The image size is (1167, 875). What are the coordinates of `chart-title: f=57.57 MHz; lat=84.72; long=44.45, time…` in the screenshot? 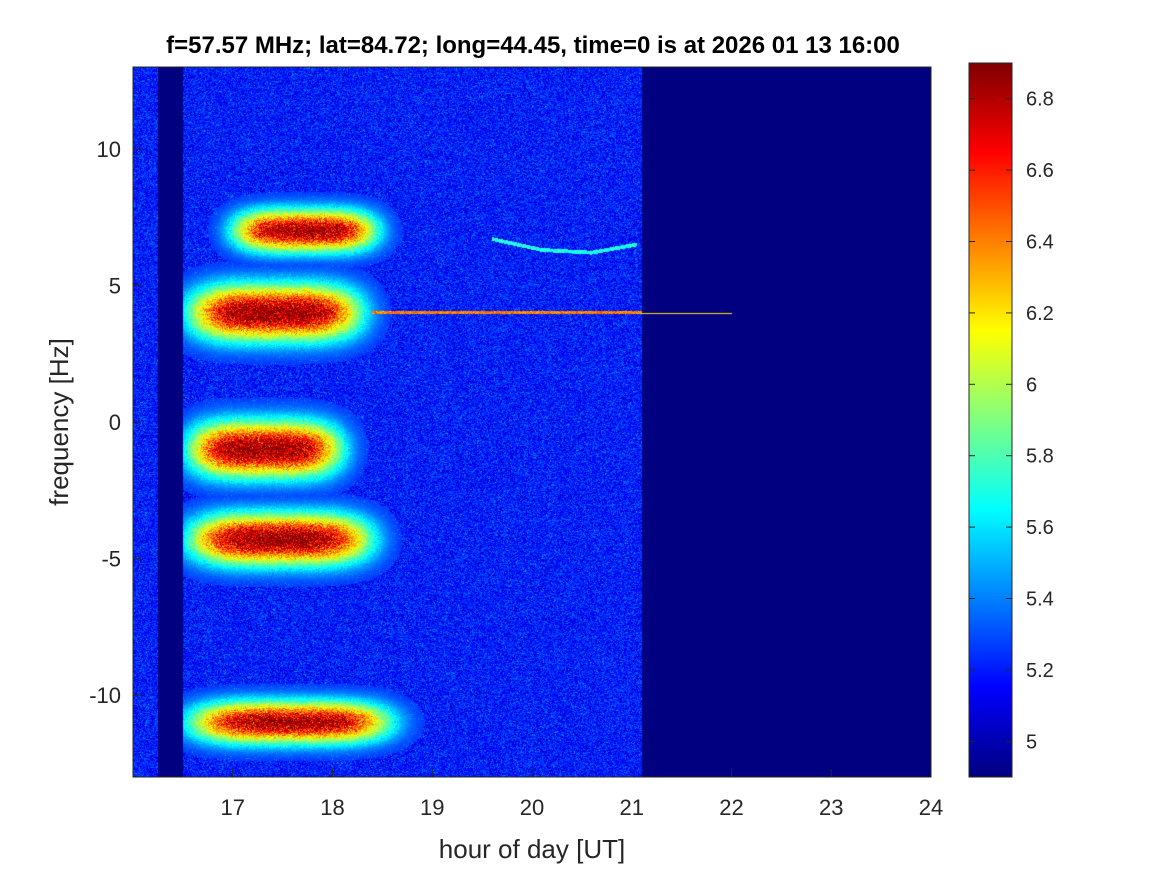 It's located at (533, 45).